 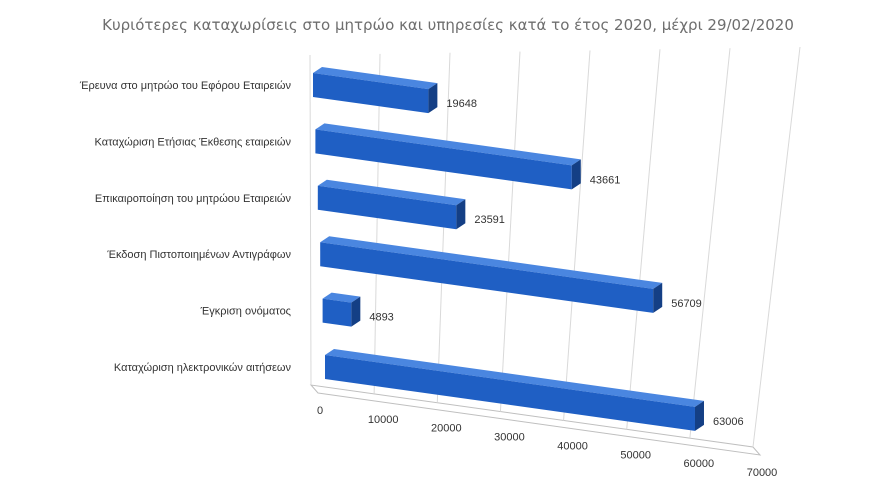 What do you see at coordinates (446, 429) in the screenshot?
I see `x-tick-label: 20000` at bounding box center [446, 429].